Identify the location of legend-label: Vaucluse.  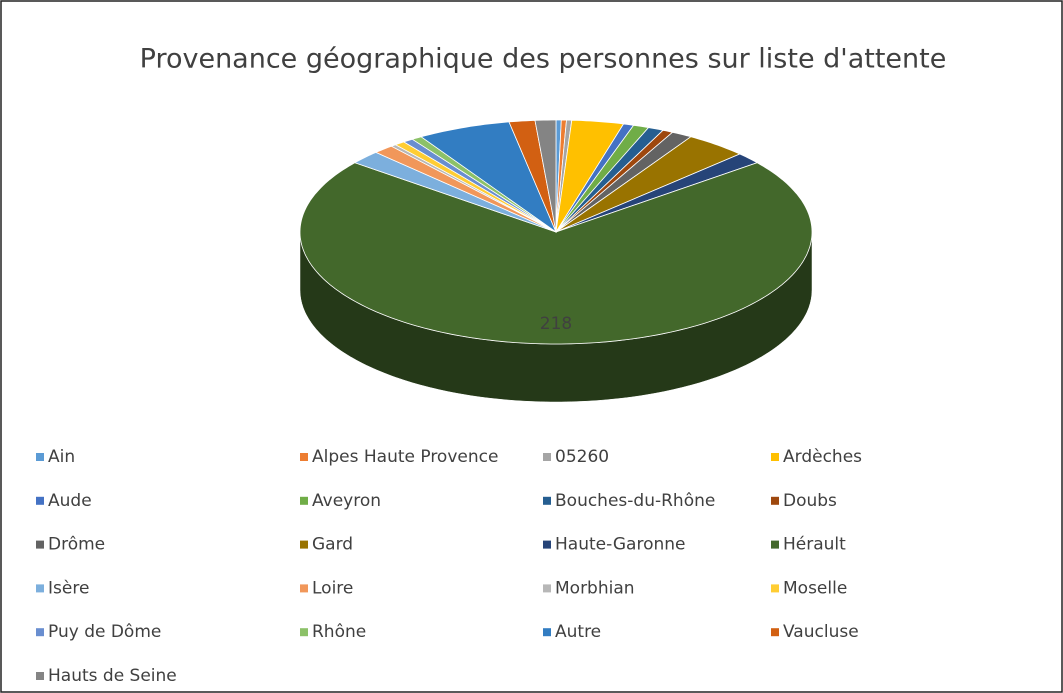
(821, 632).